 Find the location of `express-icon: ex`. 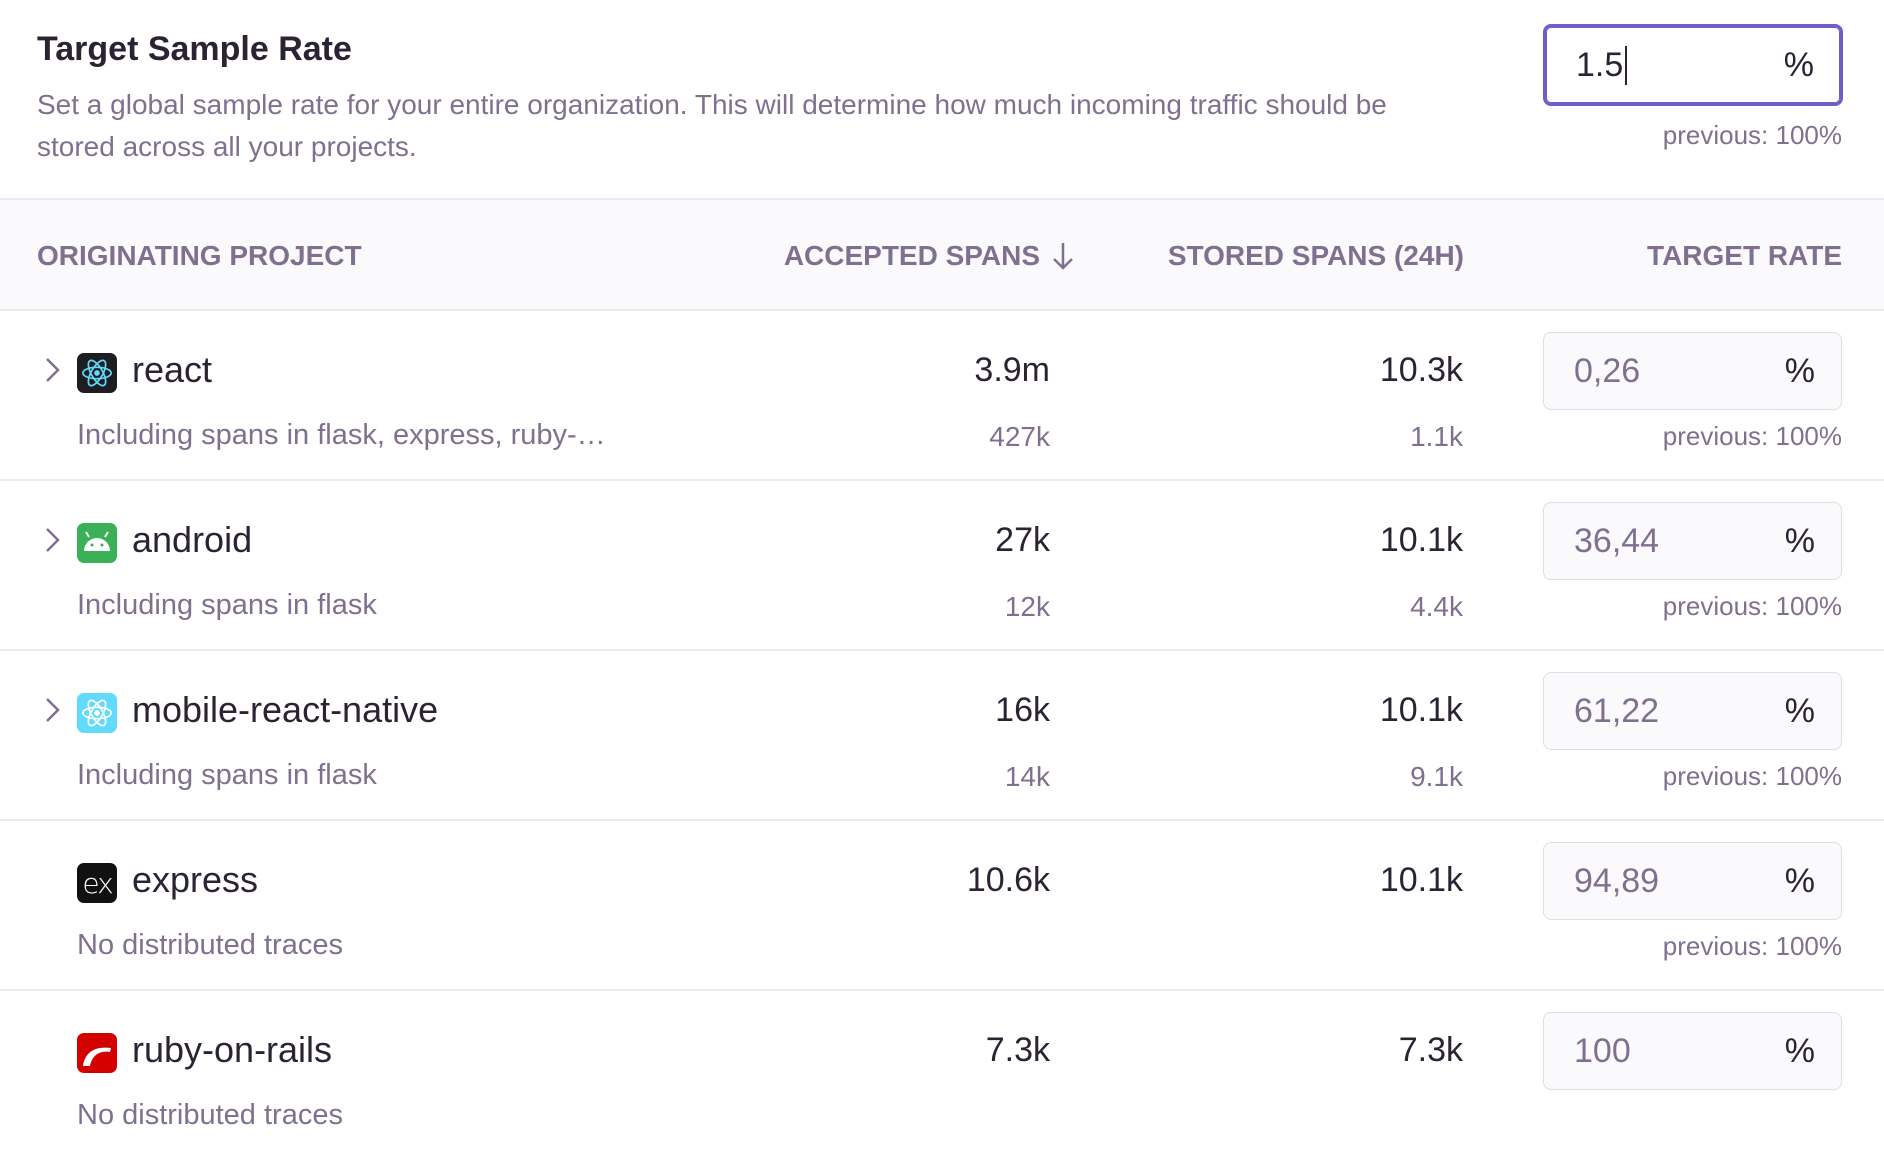

express-icon: ex is located at coordinates (97, 883).